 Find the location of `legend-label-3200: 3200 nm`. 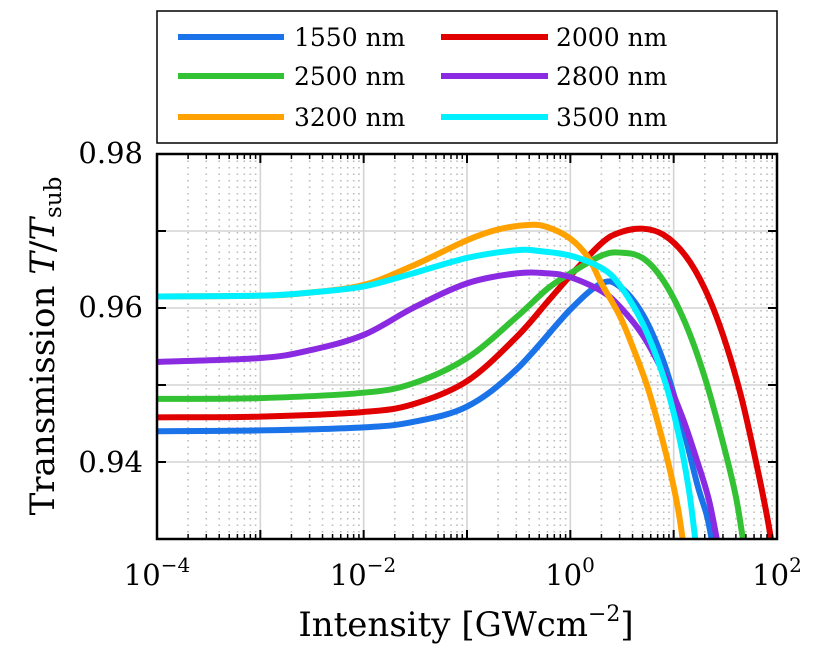

legend-label-3200: 3200 nm is located at coordinates (350, 117).